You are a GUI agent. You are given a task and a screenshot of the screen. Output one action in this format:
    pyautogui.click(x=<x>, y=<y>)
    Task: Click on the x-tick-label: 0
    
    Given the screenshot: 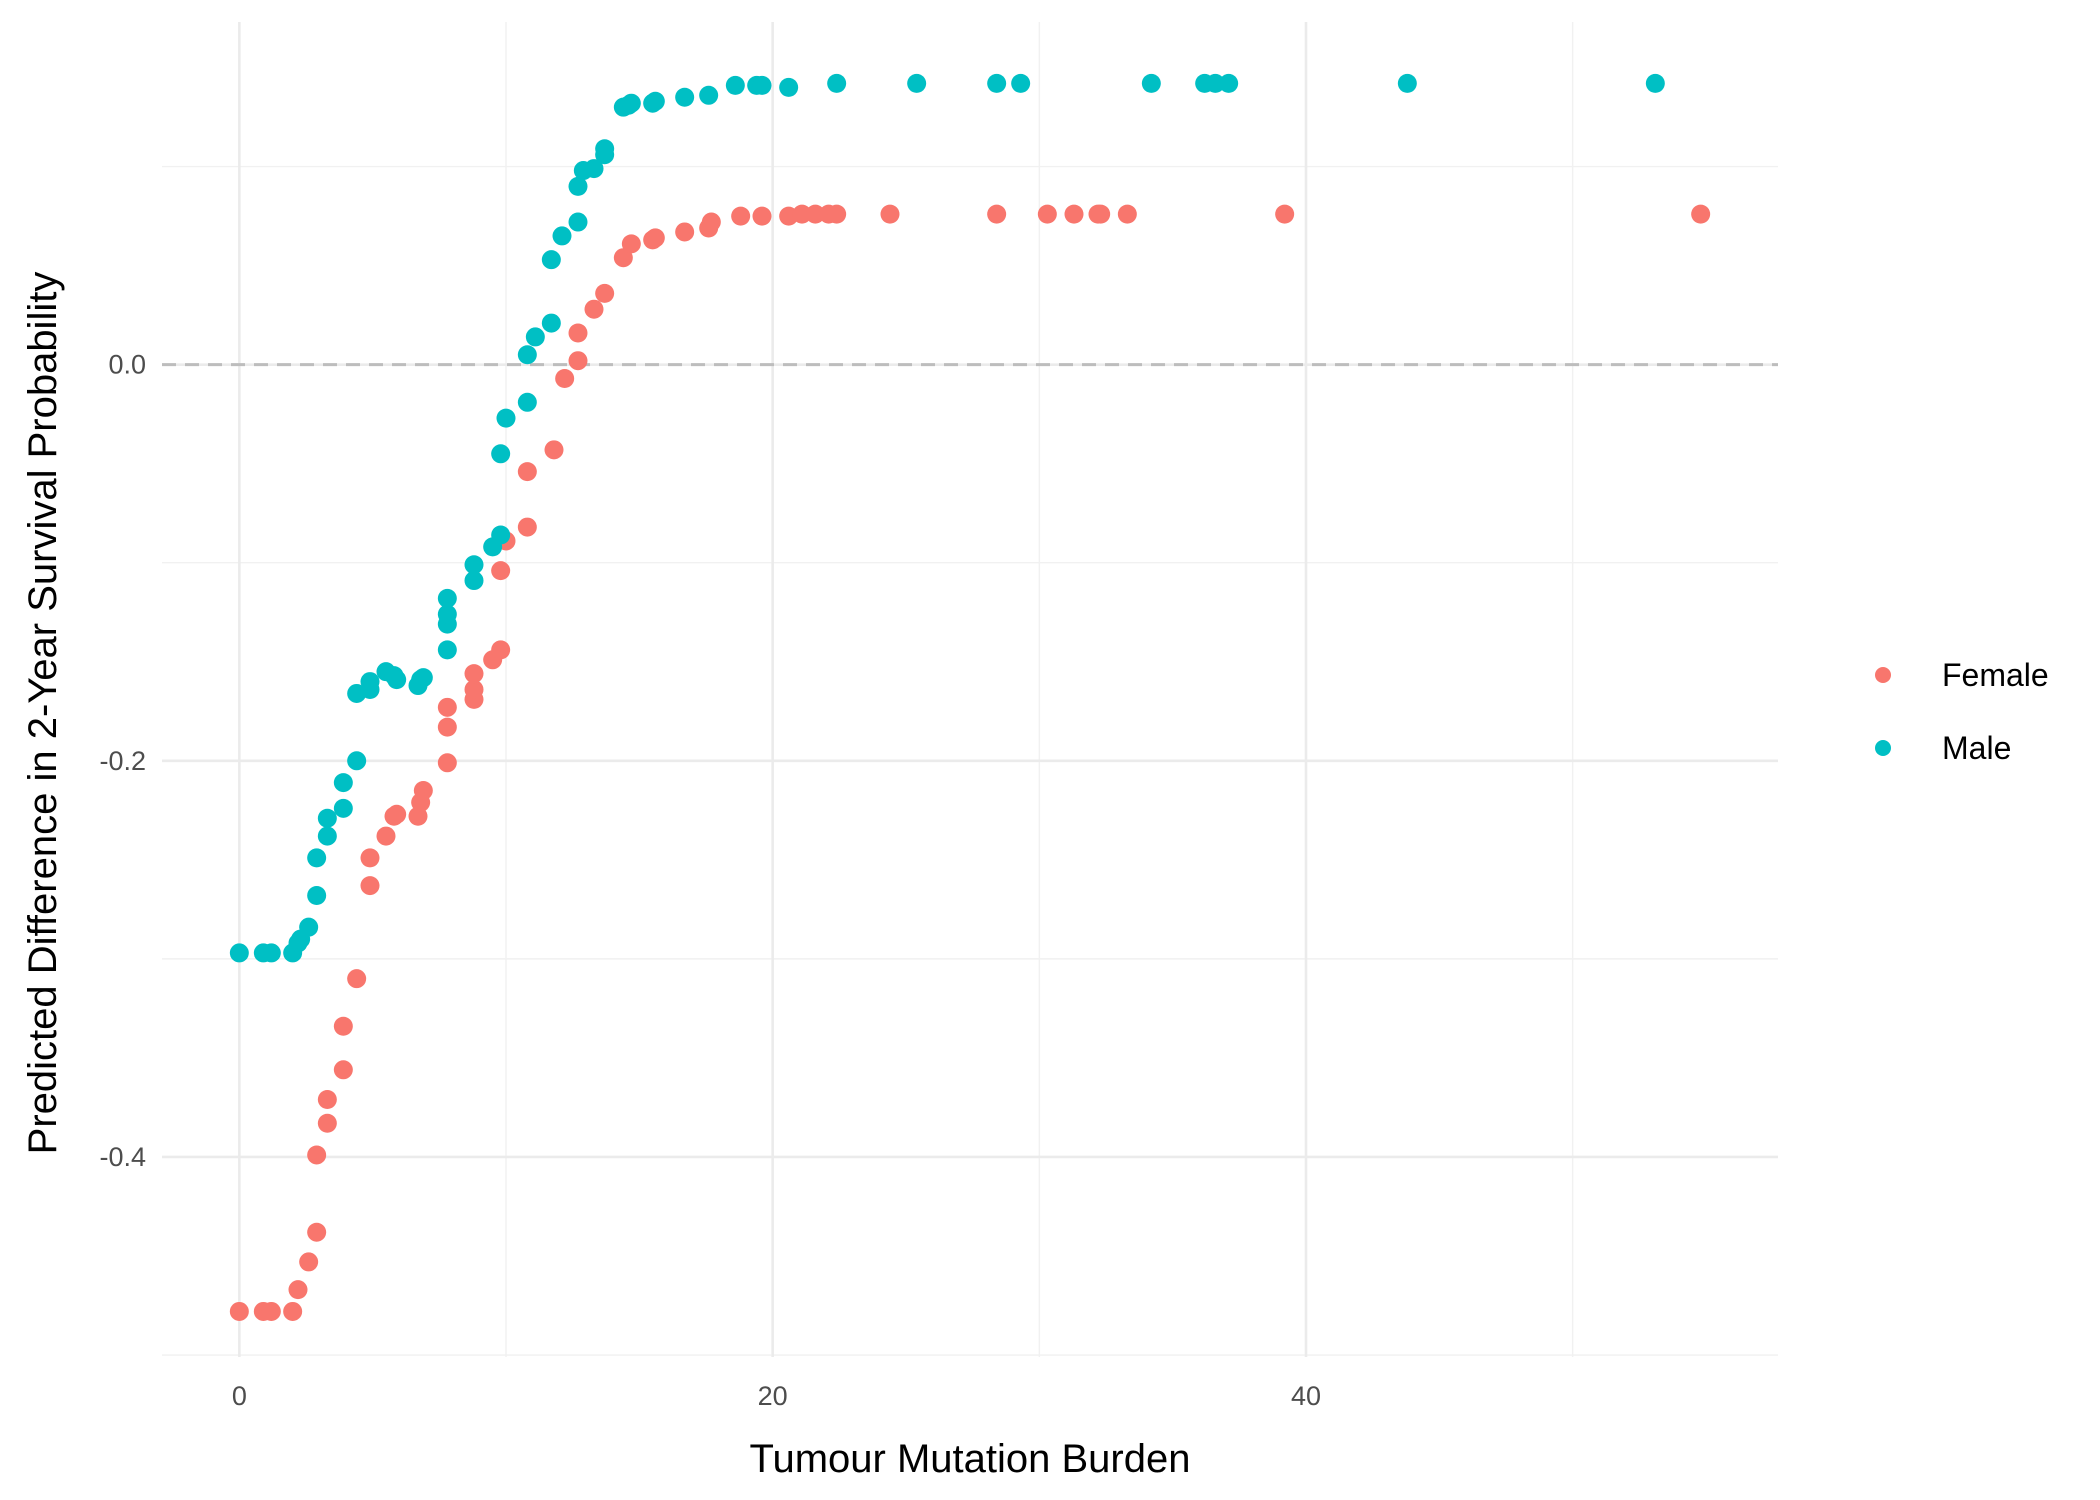 What is the action you would take?
    pyautogui.click(x=239, y=1396)
    